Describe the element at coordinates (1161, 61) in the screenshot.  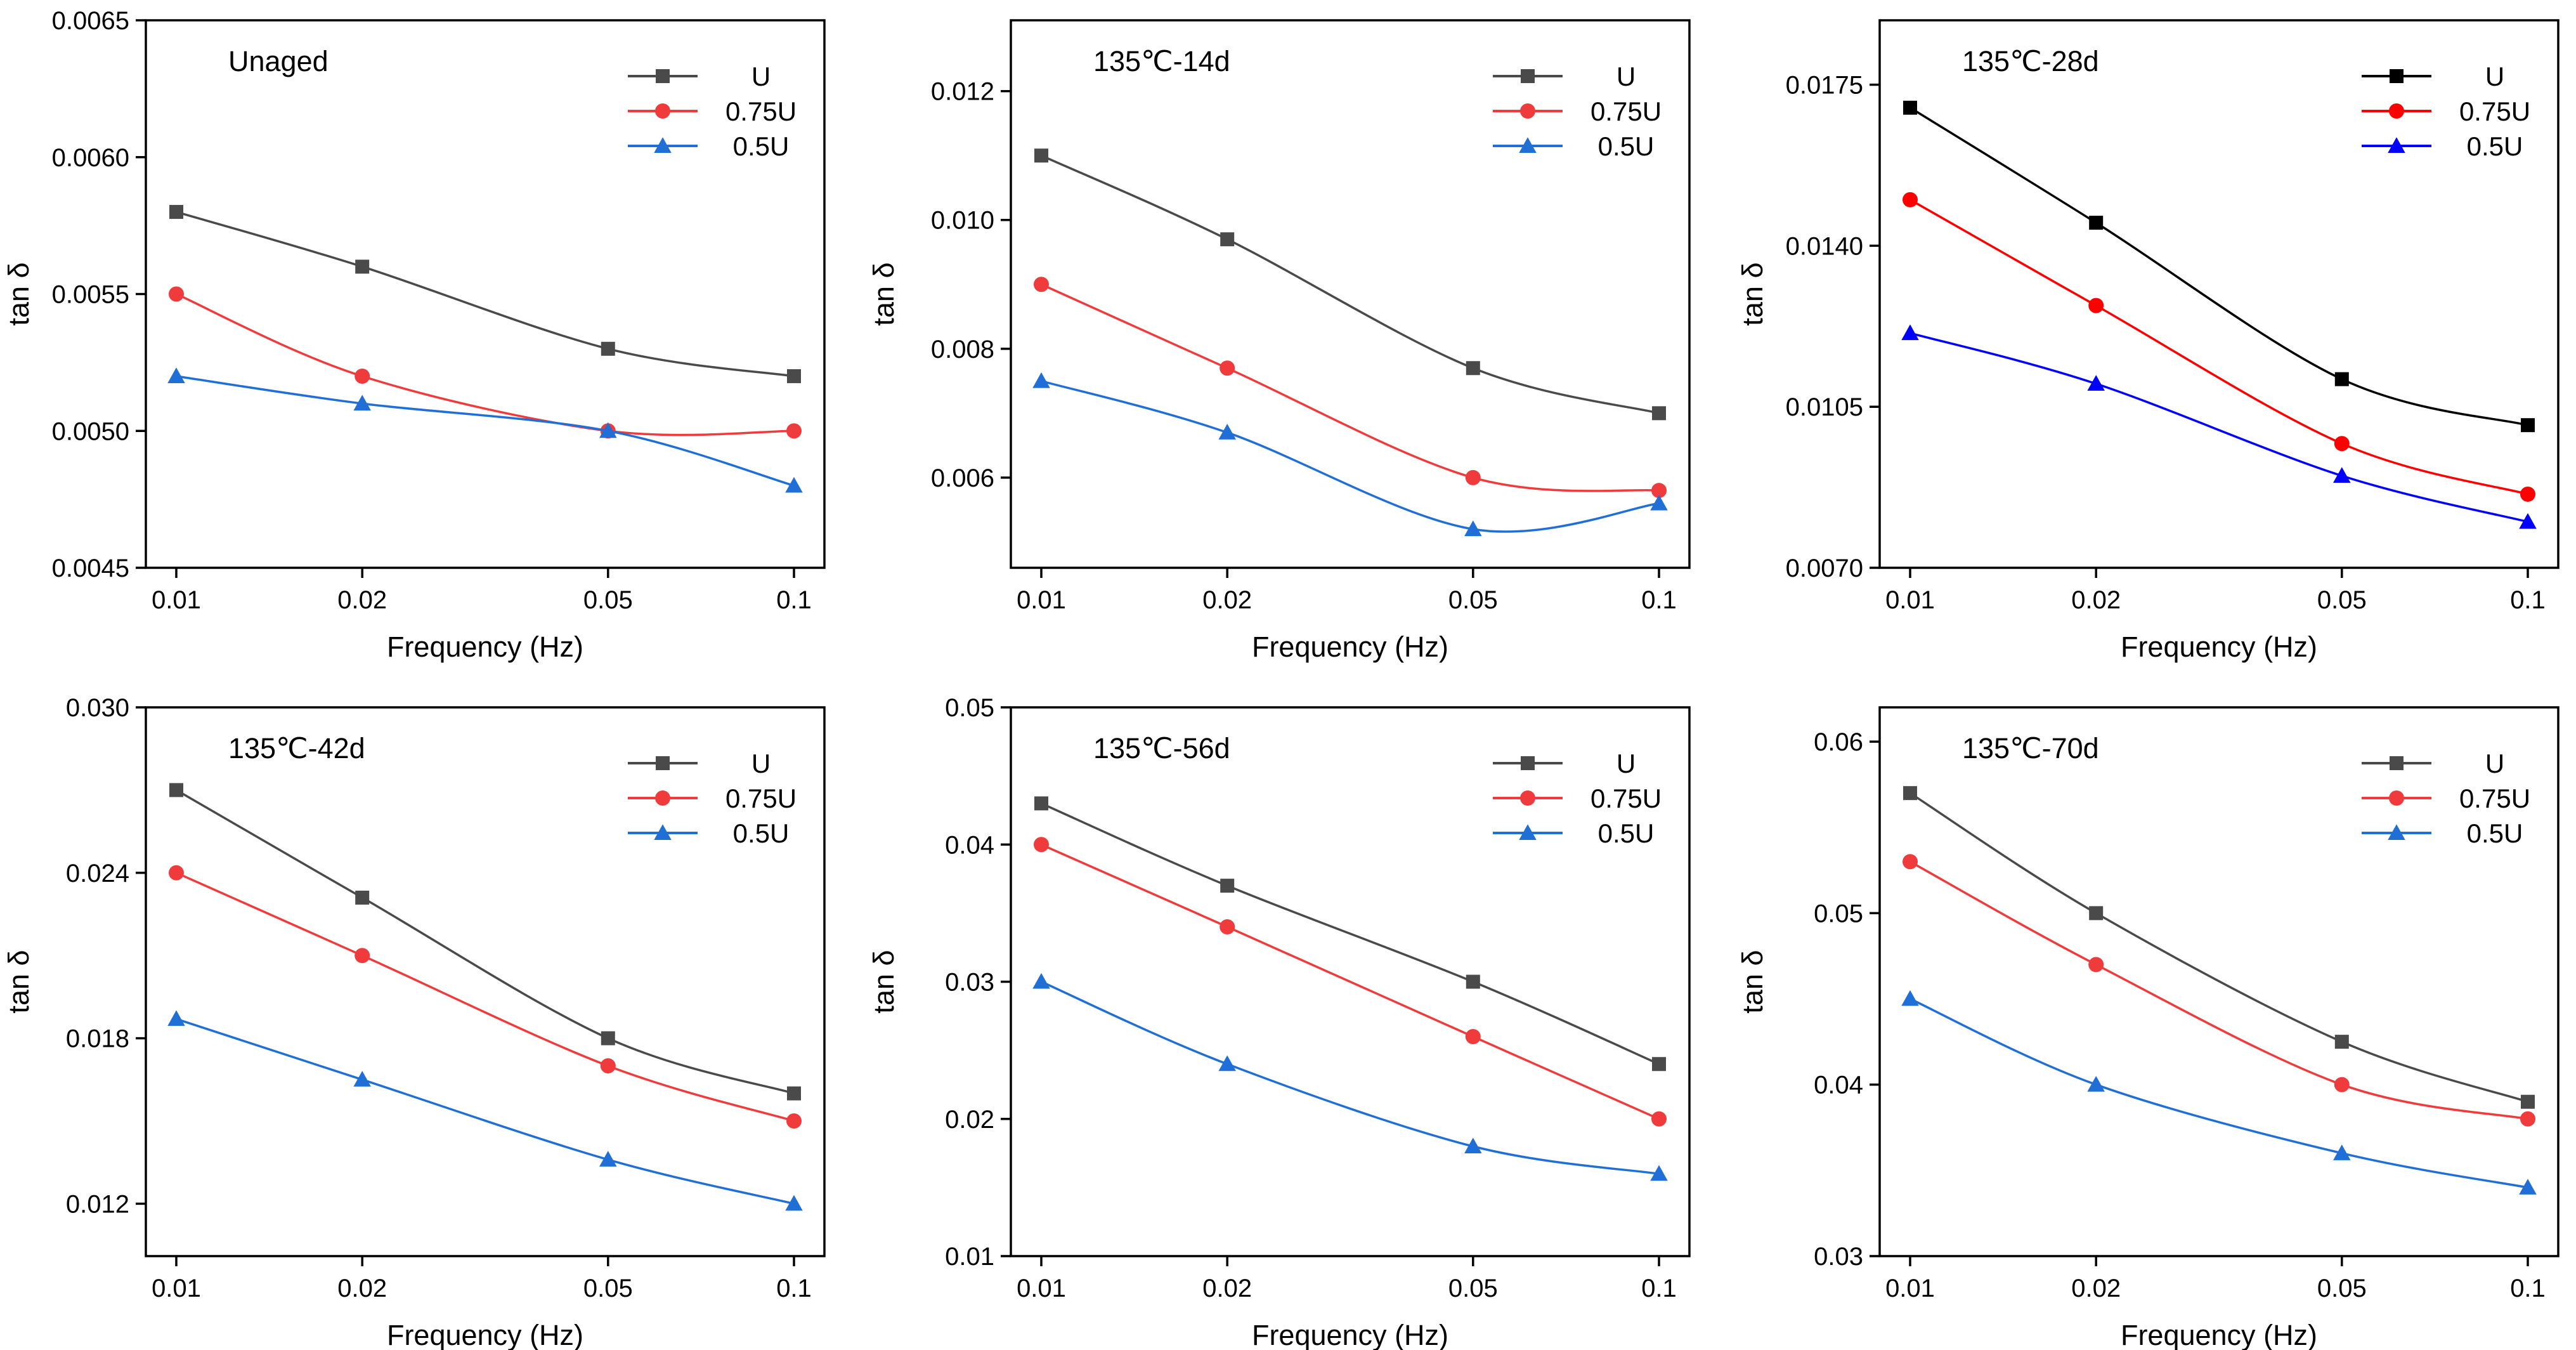
I see `panel-title: 135℃-14d` at that location.